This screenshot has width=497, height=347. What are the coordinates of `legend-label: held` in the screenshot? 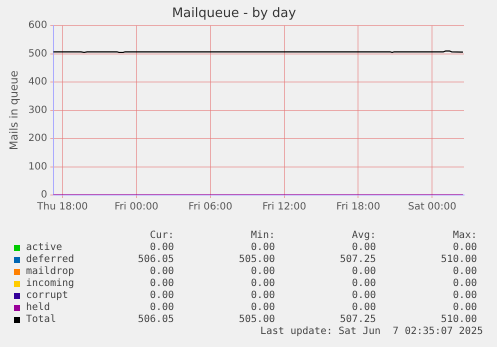 It's located at (38, 307).